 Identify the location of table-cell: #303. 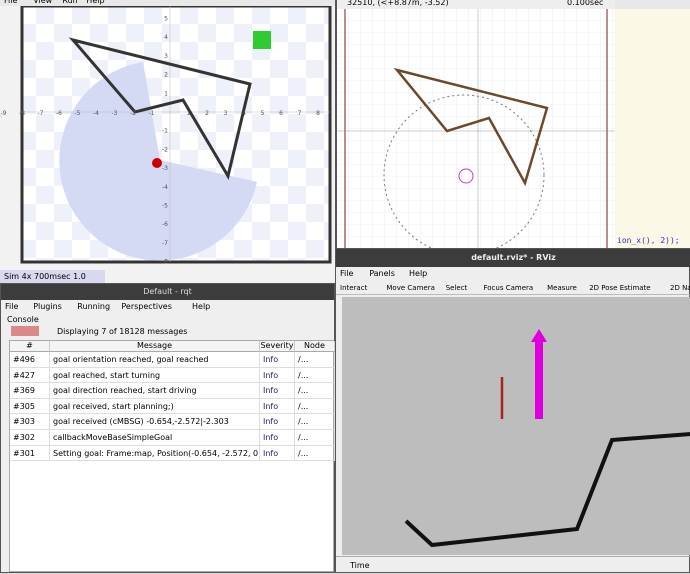
(30, 422).